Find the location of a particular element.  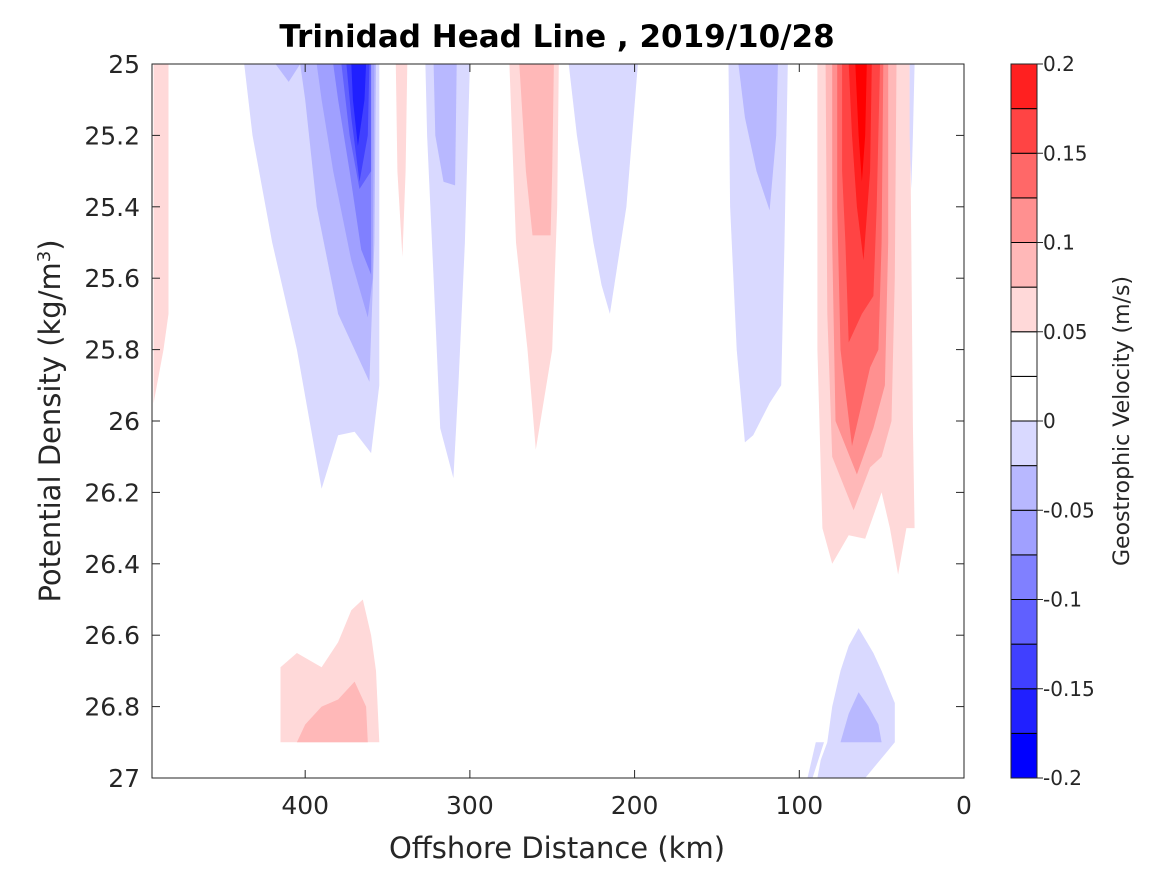

colorbar-tick-label: 0 is located at coordinates (1049, 421).